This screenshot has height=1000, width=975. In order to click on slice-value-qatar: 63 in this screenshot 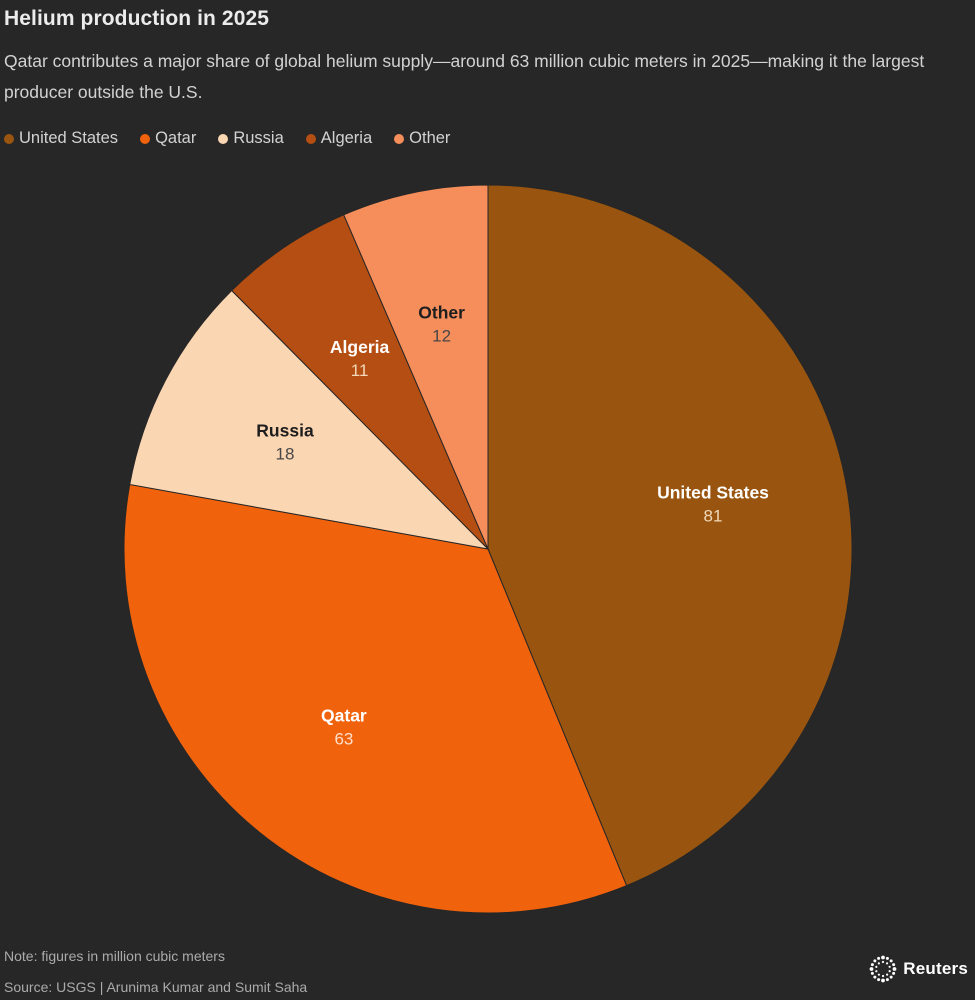, I will do `click(343, 738)`.